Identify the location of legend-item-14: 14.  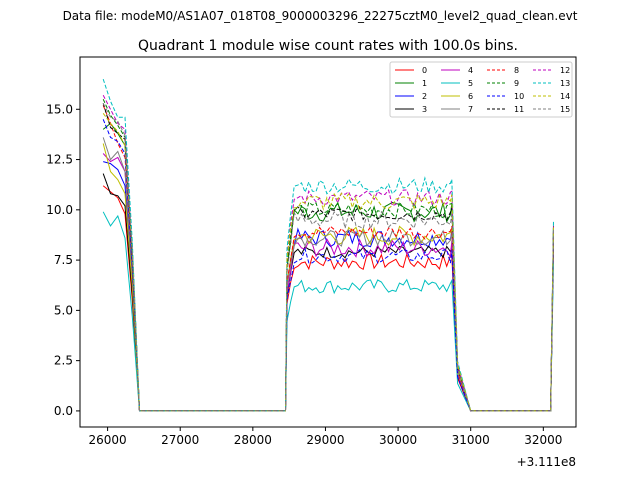
(551, 96).